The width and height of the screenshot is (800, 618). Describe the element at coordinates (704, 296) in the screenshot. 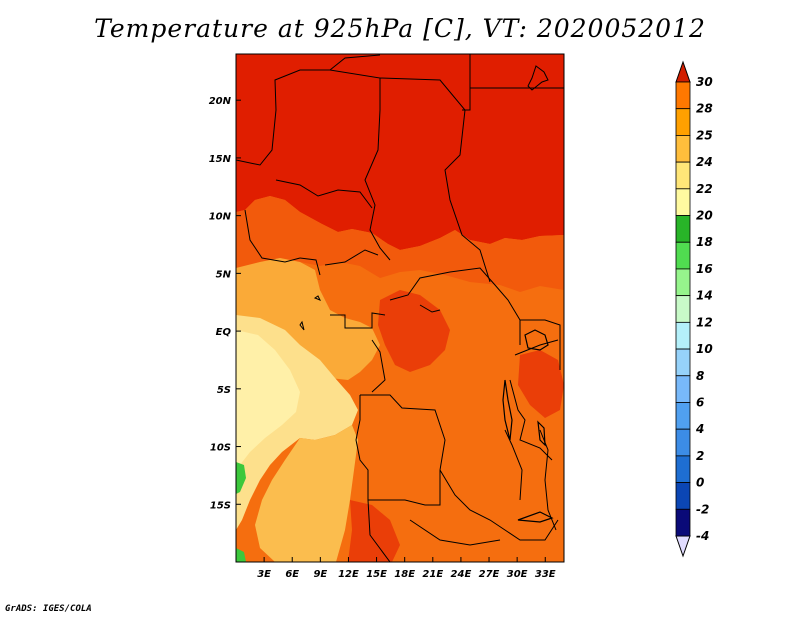

I see `colorbar-label: 14` at that location.